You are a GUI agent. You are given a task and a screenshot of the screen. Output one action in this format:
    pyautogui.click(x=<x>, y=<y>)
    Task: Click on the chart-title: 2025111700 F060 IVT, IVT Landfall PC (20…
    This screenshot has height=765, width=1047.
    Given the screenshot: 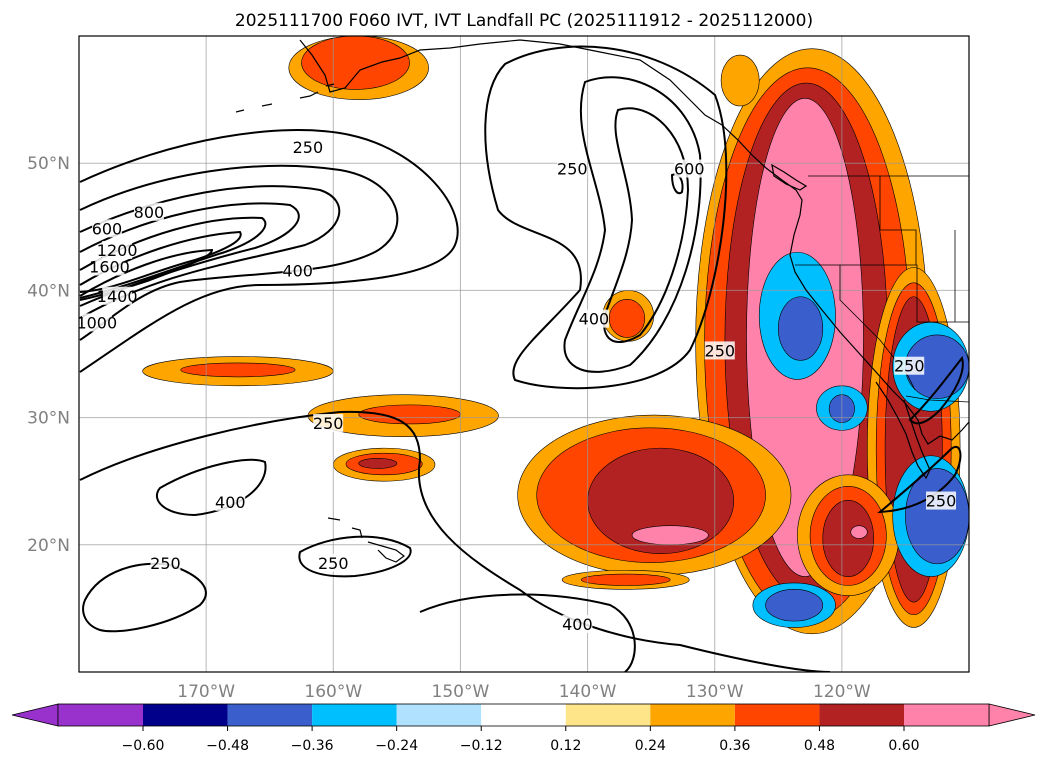 What is the action you would take?
    pyautogui.click(x=524, y=21)
    